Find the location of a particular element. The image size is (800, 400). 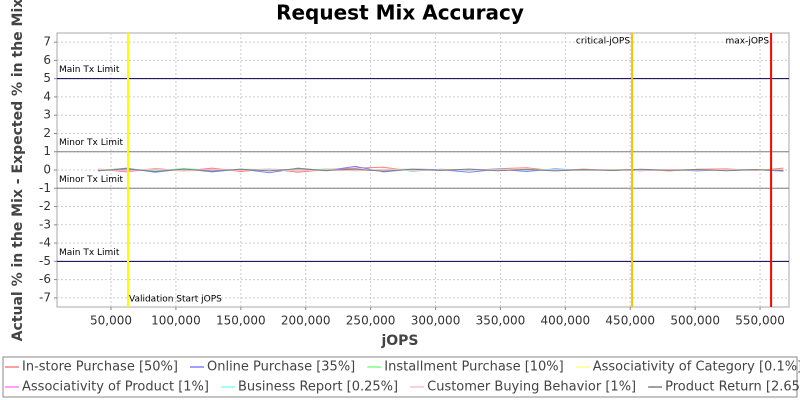

legend-label: Customer Buying Behavior [1%] is located at coordinates (531, 387).